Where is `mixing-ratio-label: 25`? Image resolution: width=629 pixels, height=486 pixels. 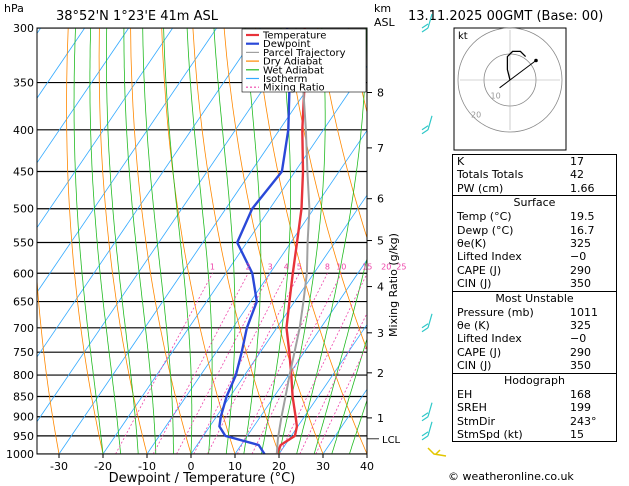 mixing-ratio-label: 25 is located at coordinates (401, 266).